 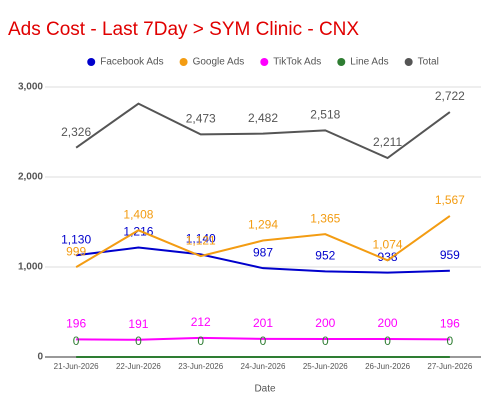 What do you see at coordinates (265, 389) in the screenshot?
I see `x-axis-title: Date` at bounding box center [265, 389].